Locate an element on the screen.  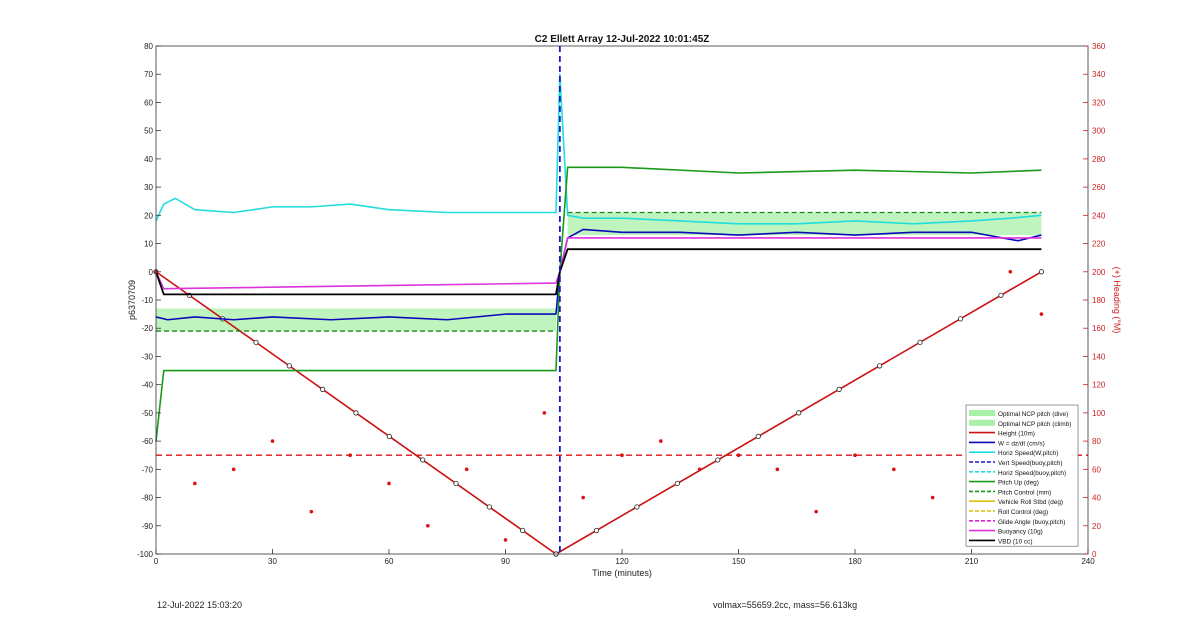
footer-timestamp: 12-Jul-2022 15:03:20 is located at coordinates (200, 605).